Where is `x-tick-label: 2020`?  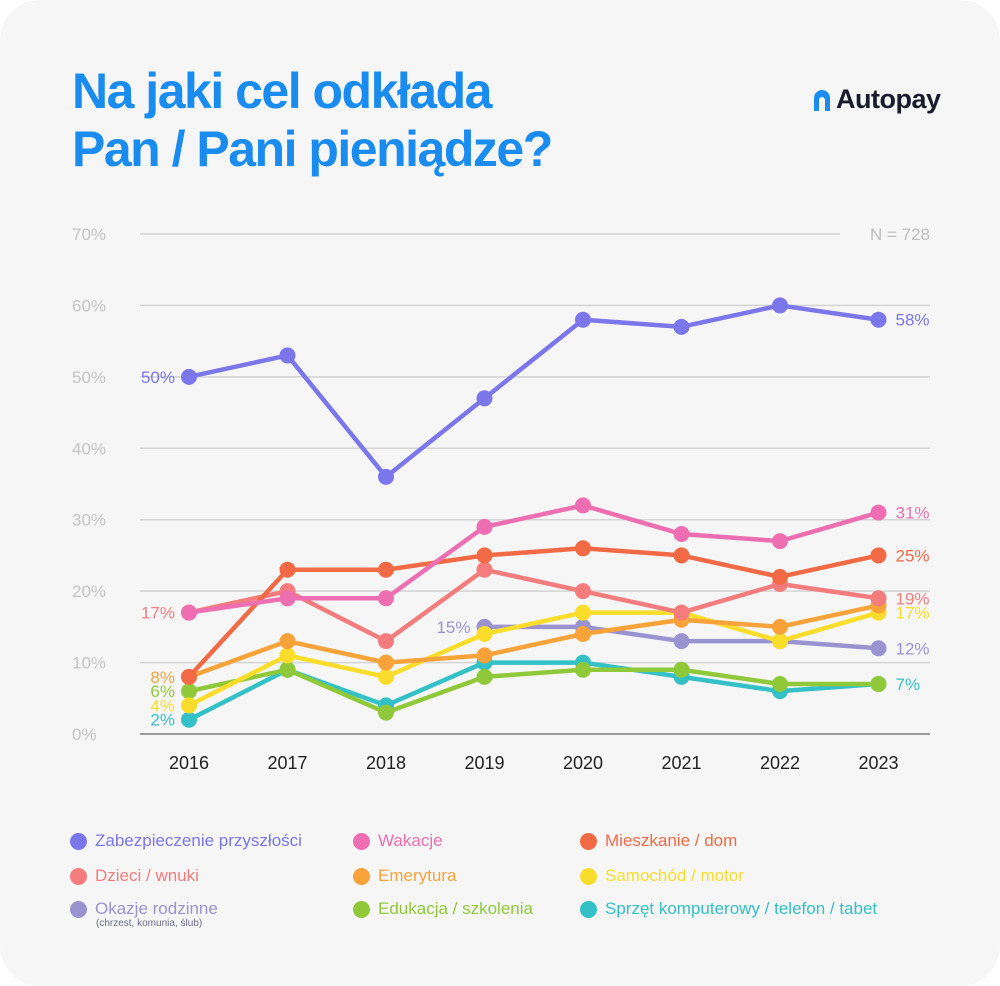 x-tick-label: 2020 is located at coordinates (583, 763).